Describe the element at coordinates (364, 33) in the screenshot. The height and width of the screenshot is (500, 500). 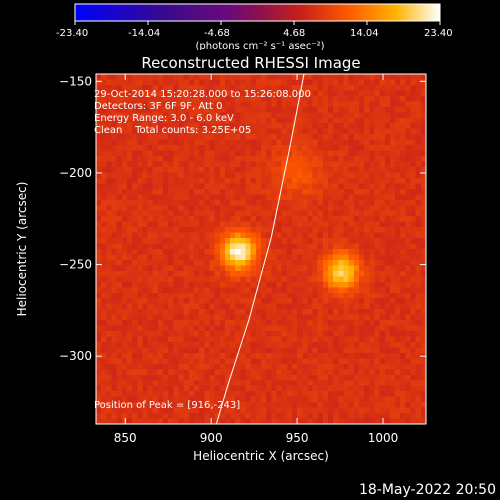
I see `colorbar-tick-label: 14.04` at that location.